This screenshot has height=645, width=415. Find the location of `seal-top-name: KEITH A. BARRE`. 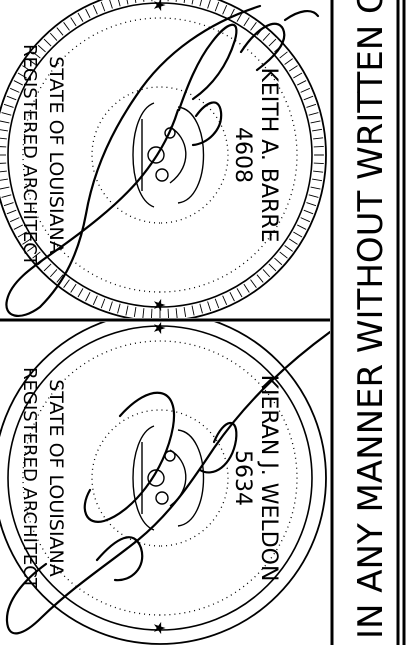

seal-top-name: KEITH A. BARRE is located at coordinates (268, 154).